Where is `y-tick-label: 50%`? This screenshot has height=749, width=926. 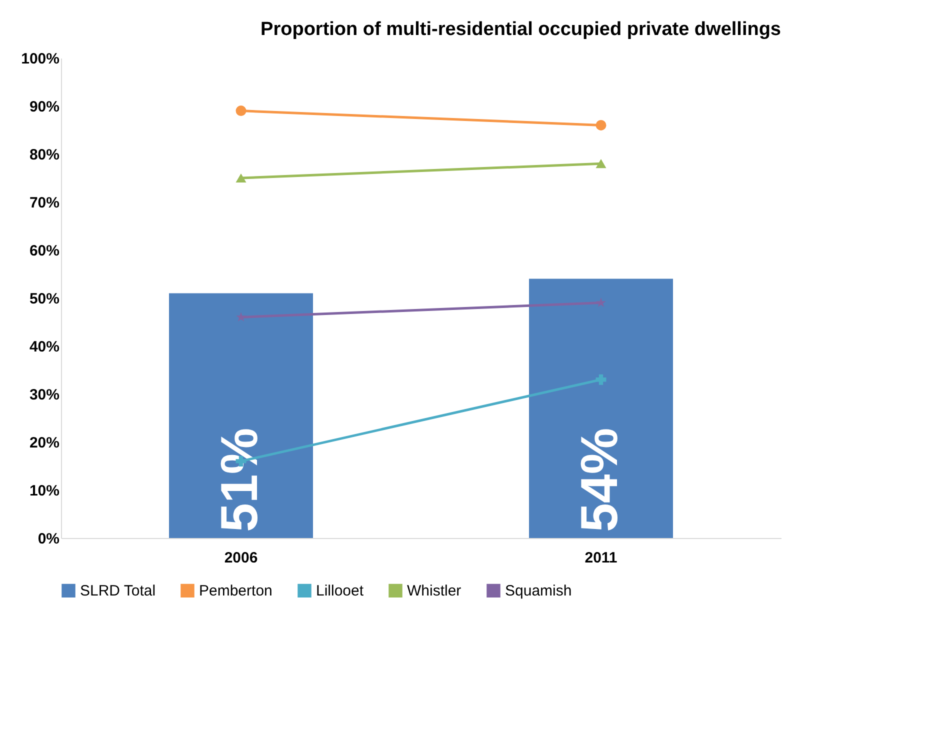
y-tick-label: 50% is located at coordinates (44, 299).